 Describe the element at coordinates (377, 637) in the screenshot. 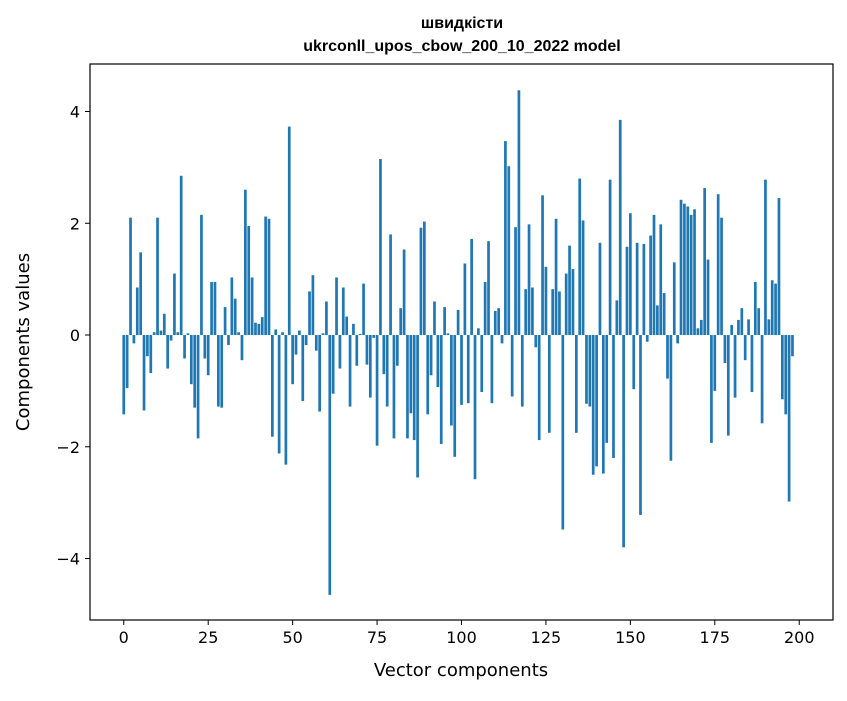

I see `x-tick-label-75: 75` at that location.